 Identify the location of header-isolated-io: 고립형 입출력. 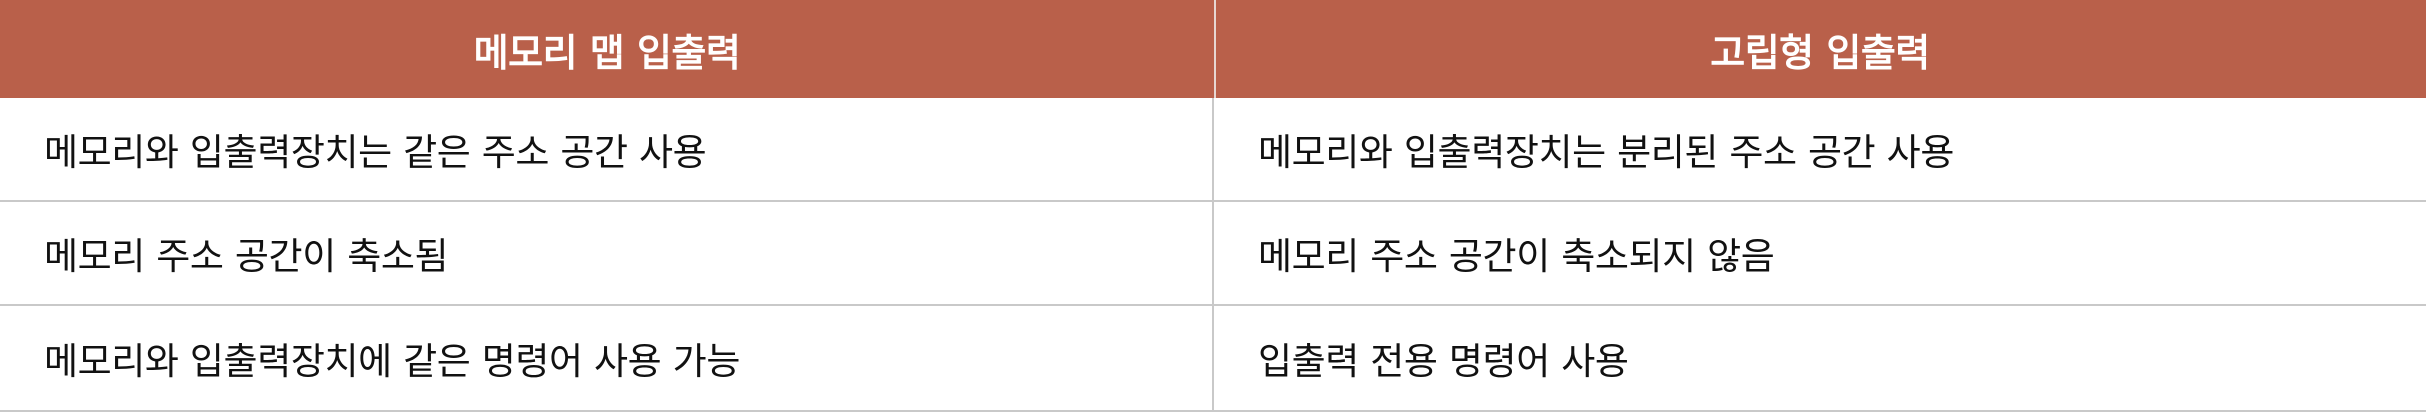
(1820, 52).